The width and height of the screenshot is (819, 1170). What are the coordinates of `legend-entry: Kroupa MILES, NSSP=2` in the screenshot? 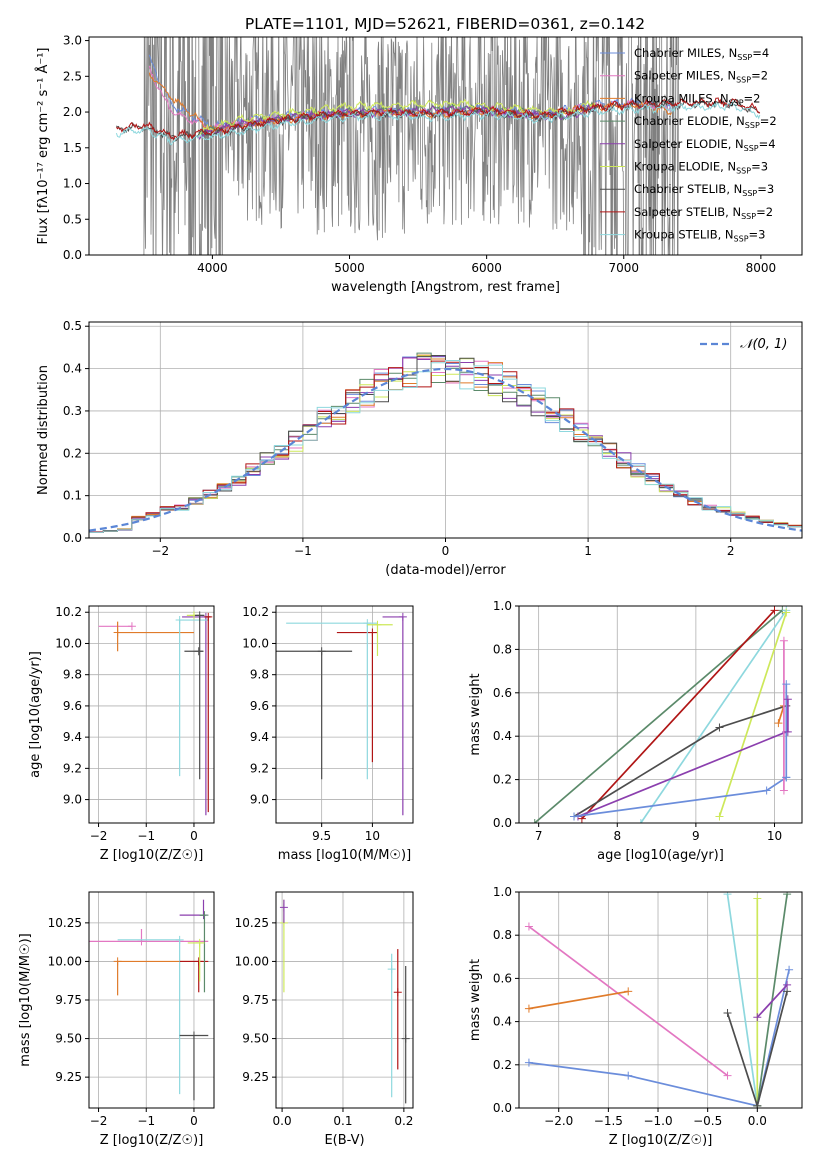 It's located at (697, 99).